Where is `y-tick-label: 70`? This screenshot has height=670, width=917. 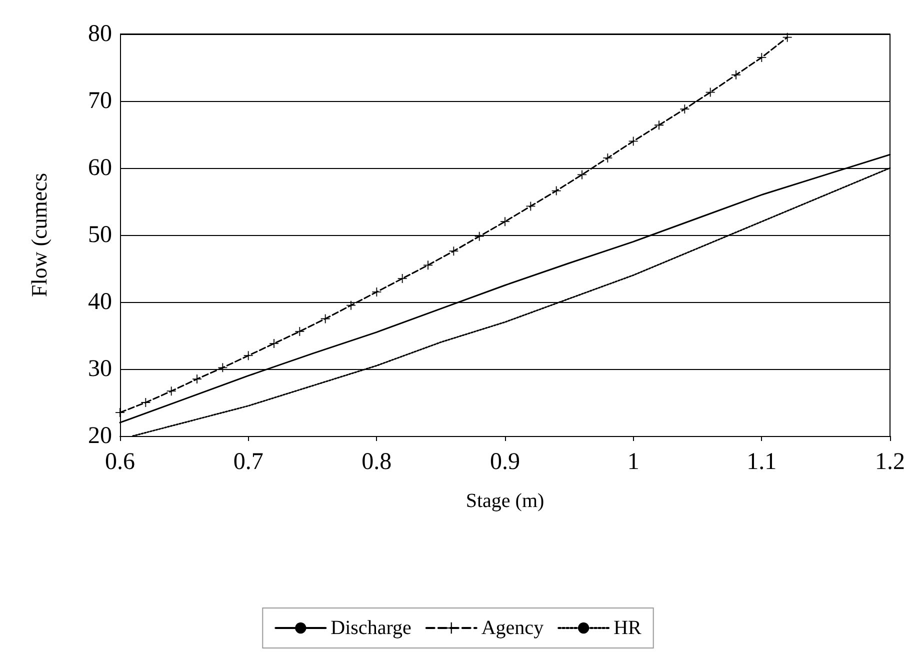 y-tick-label: 70 is located at coordinates (100, 101).